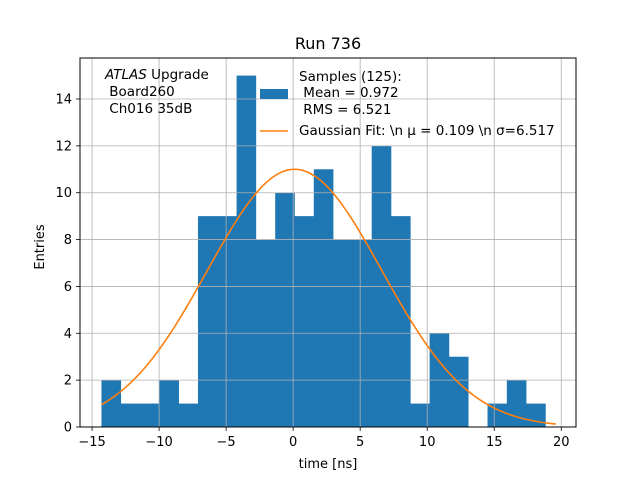 The width and height of the screenshot is (640, 480). I want to click on legend-fit-label: Gaussian Fit: \n μ = 0.109 \n σ=6.517, so click(427, 131).